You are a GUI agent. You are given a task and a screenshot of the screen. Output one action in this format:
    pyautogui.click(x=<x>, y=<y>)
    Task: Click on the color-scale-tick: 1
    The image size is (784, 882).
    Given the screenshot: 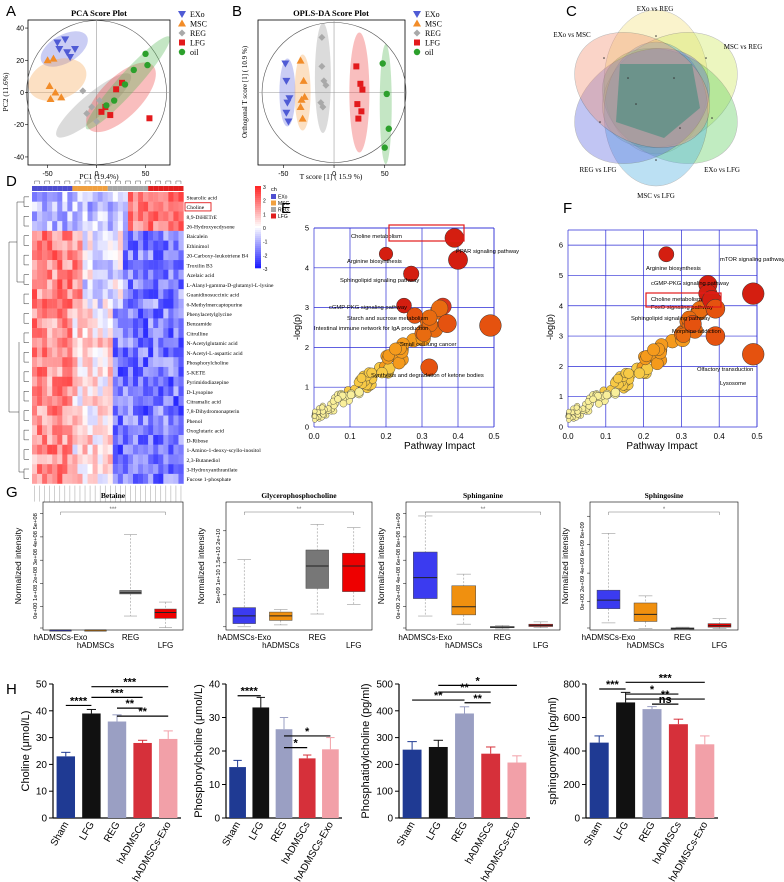 What is the action you would take?
    pyautogui.click(x=264, y=215)
    